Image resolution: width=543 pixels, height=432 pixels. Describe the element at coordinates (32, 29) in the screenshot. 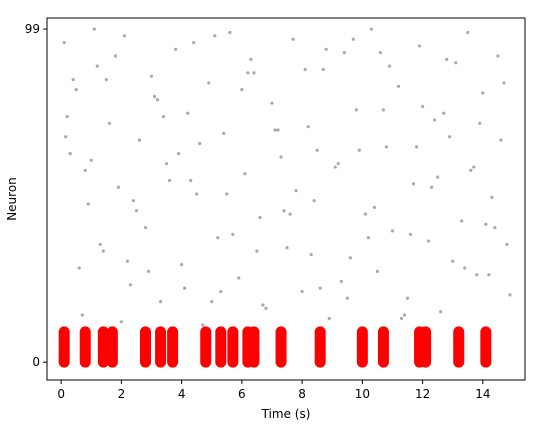

I see `y-tick-label: 99` at that location.